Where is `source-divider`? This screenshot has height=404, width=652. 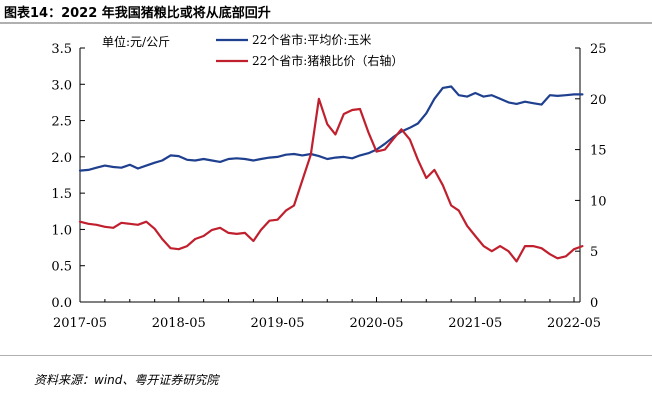
source-divider is located at coordinates (326, 355).